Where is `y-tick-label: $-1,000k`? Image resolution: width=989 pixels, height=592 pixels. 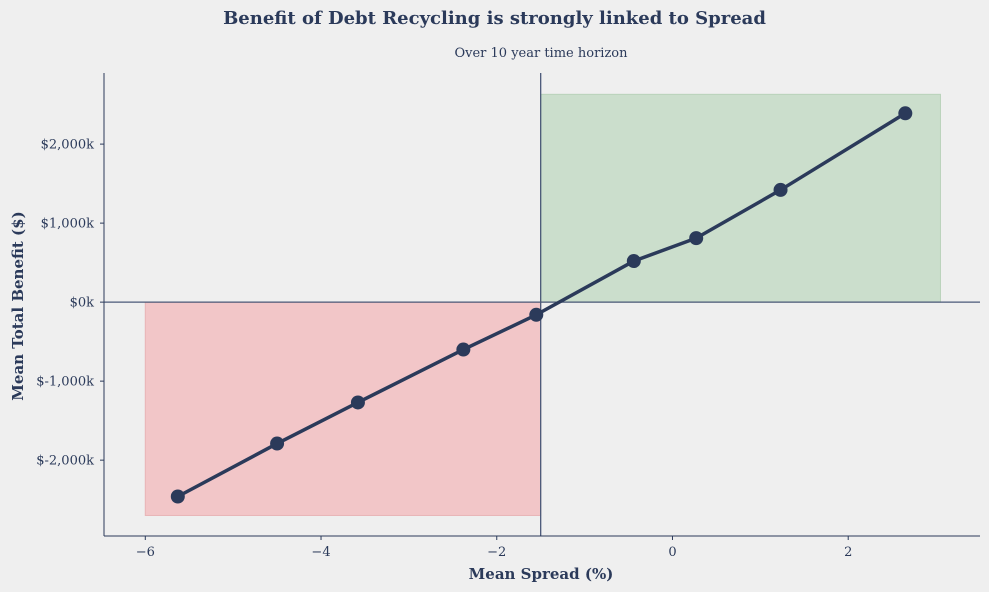
y-tick-label: $-1,000k is located at coordinates (65, 382).